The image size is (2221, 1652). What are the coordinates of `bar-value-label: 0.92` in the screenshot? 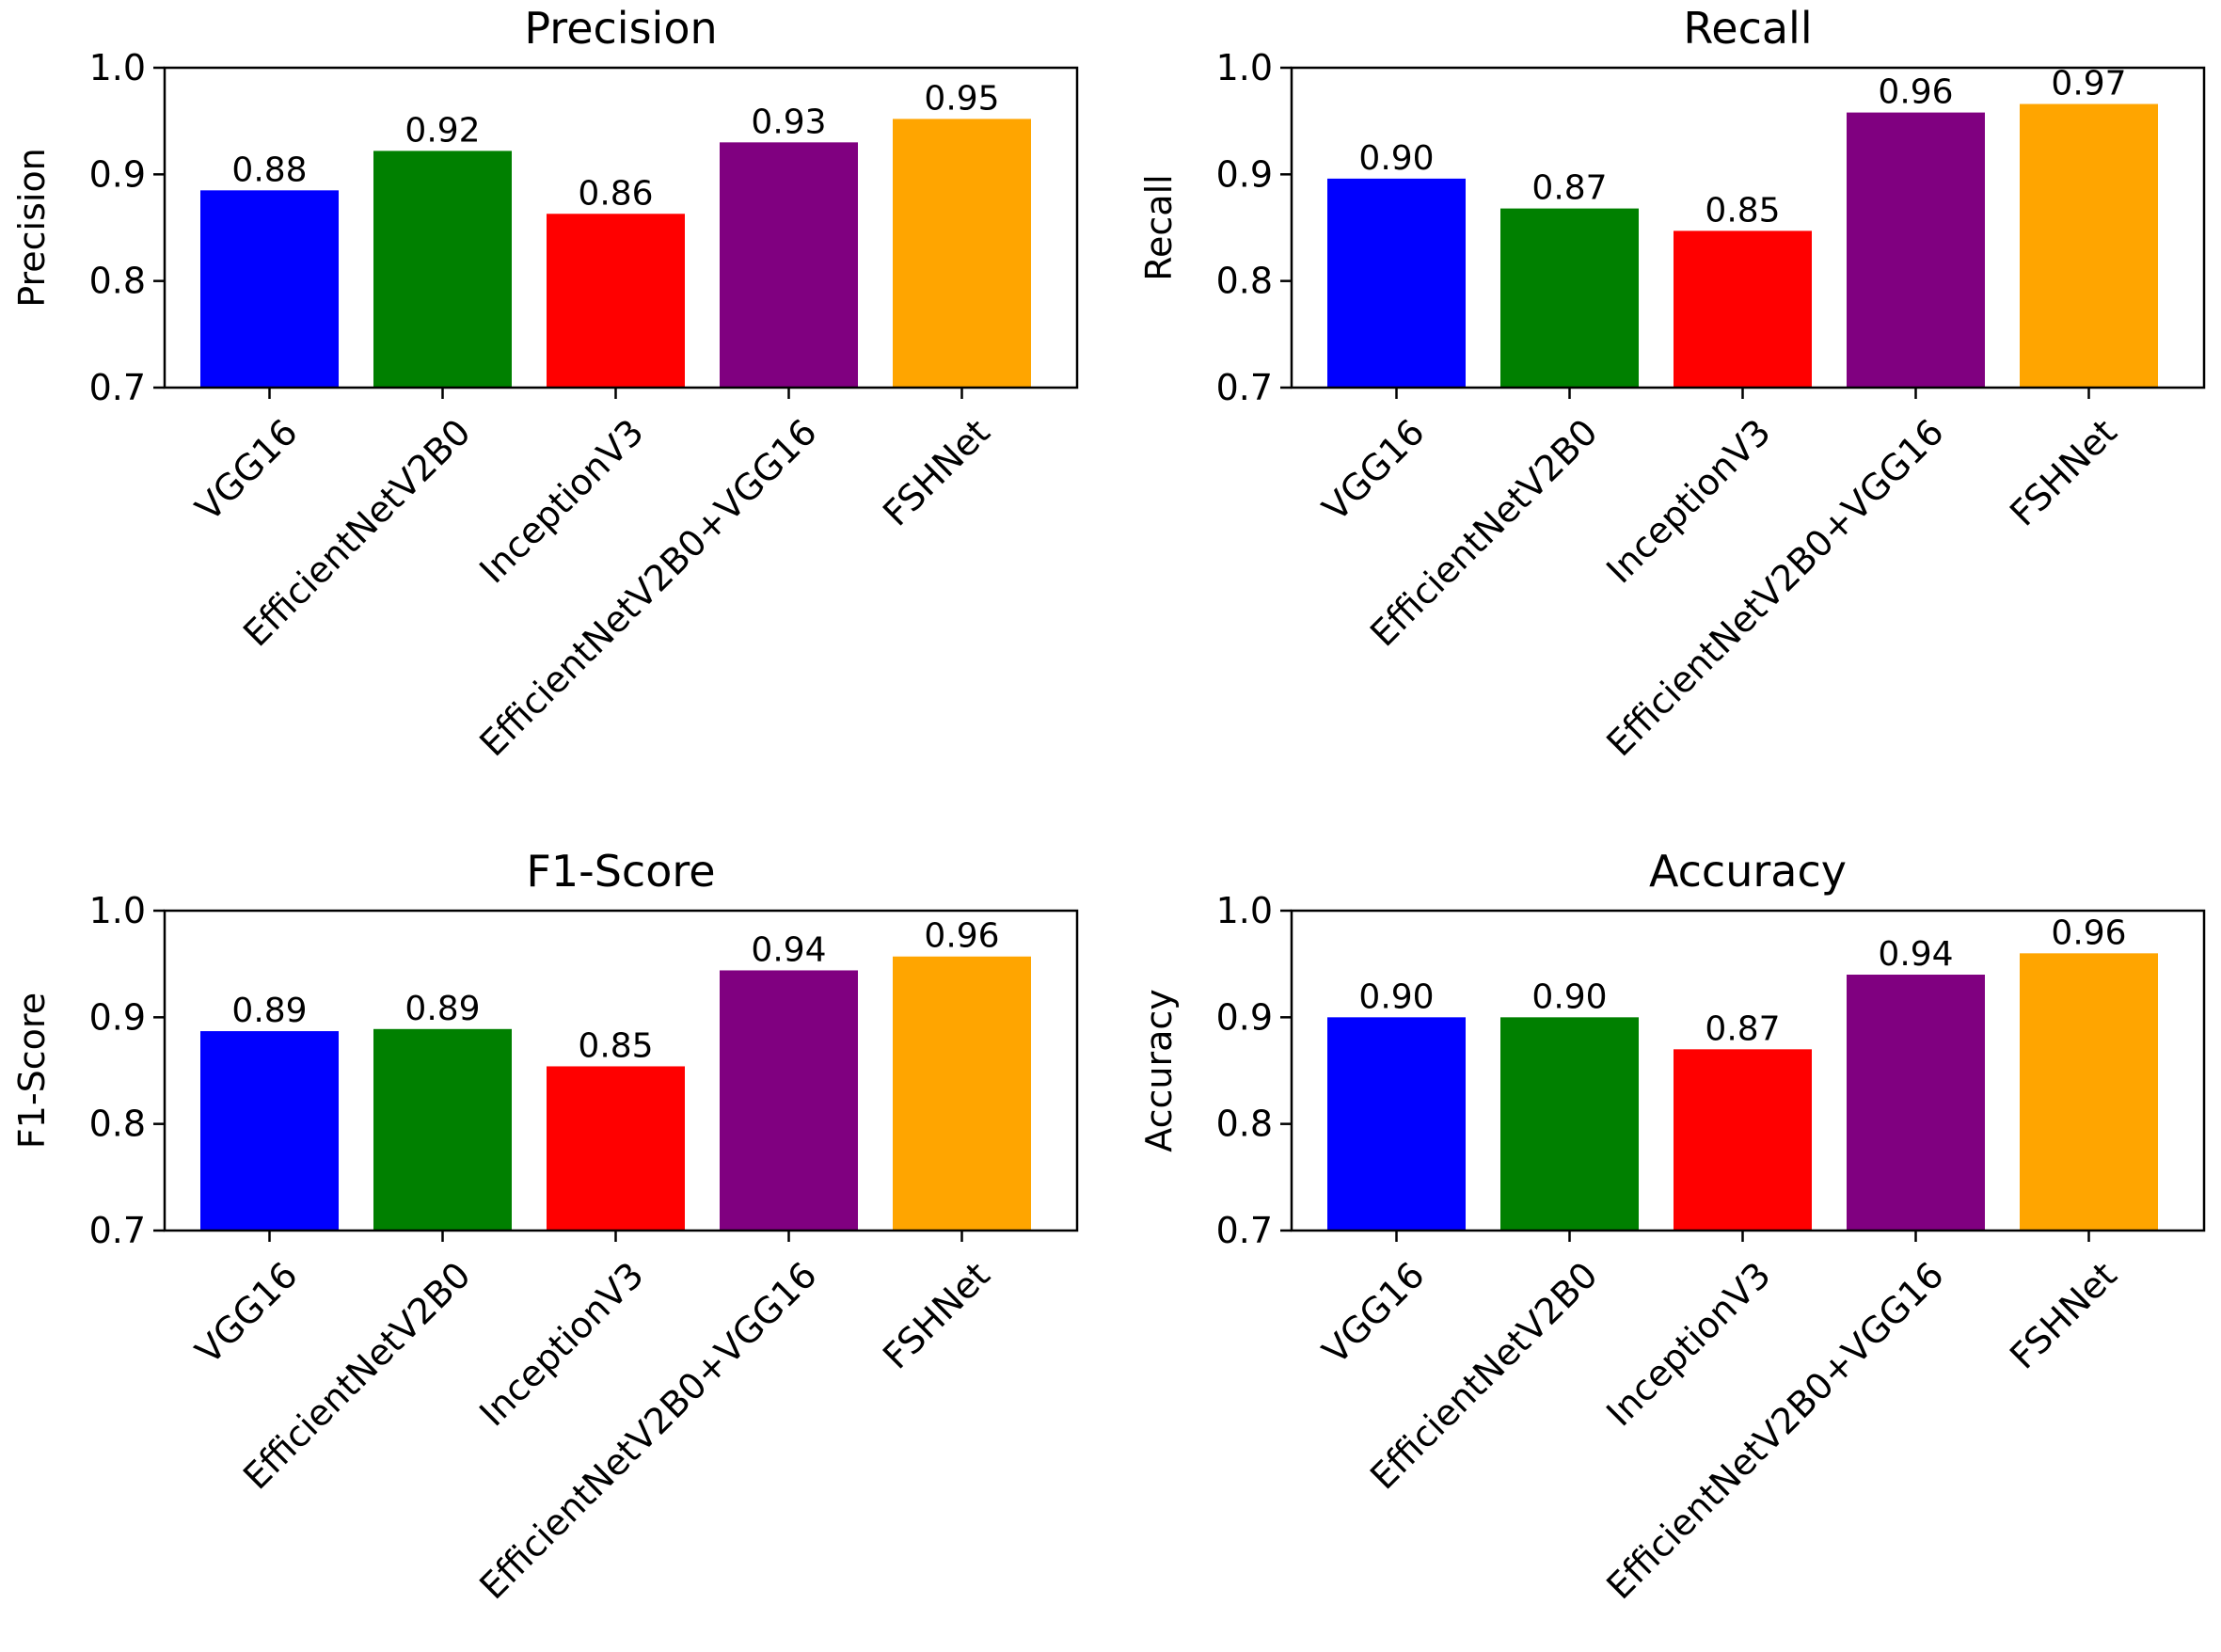 It's located at (443, 130).